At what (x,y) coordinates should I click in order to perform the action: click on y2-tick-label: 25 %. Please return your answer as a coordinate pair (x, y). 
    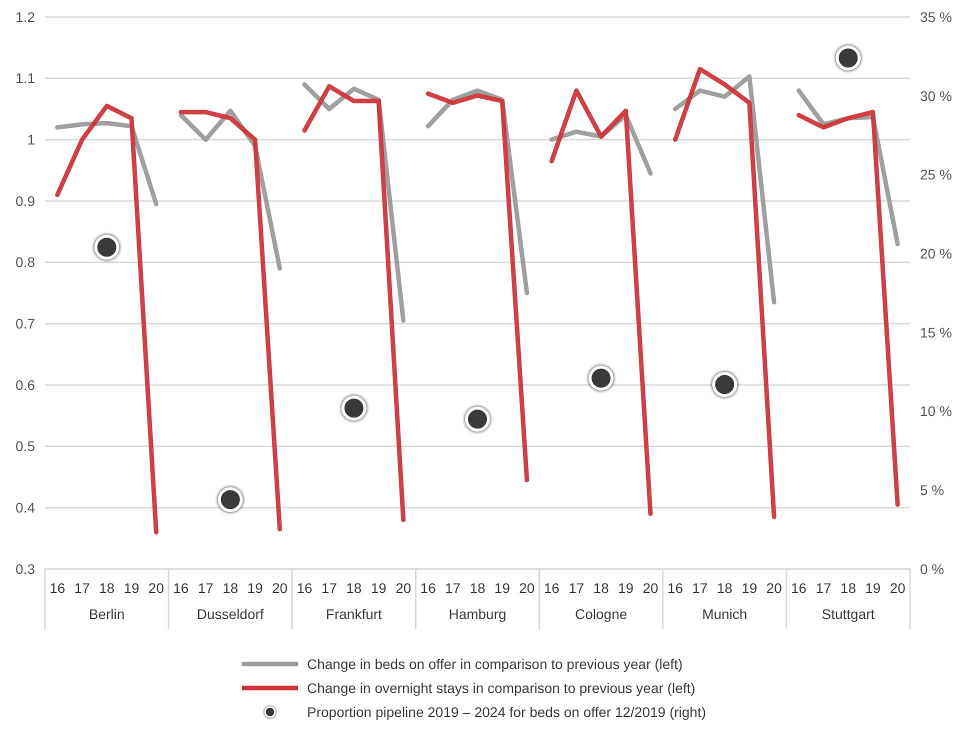
    Looking at the image, I should click on (936, 174).